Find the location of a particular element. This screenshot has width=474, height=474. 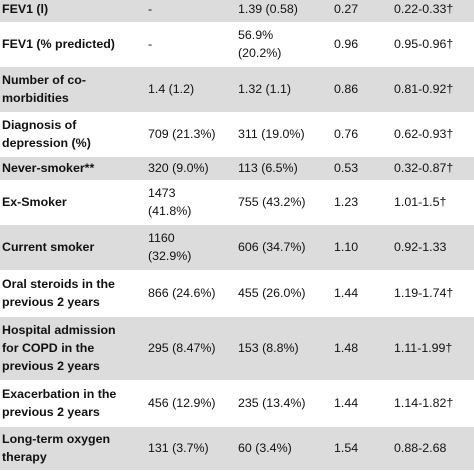

confidence-interval-cell: 1.11-1.99† is located at coordinates (433, 348).